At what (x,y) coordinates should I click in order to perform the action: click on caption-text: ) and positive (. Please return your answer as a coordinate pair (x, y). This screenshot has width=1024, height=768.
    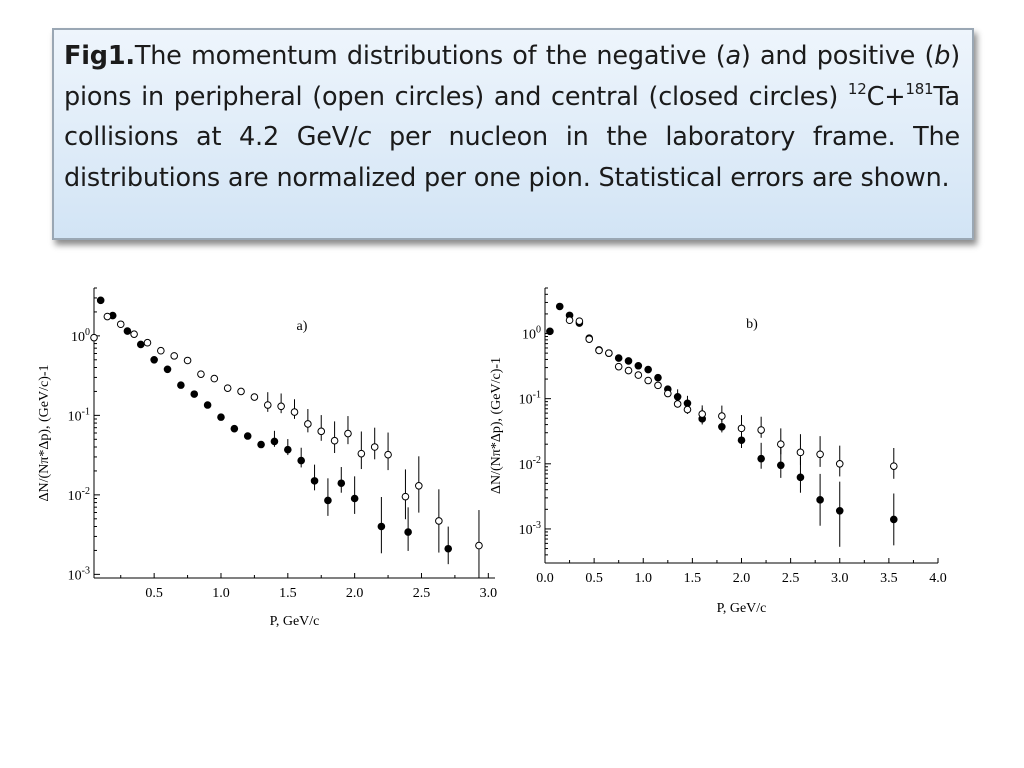
    Looking at the image, I should click on (837, 56).